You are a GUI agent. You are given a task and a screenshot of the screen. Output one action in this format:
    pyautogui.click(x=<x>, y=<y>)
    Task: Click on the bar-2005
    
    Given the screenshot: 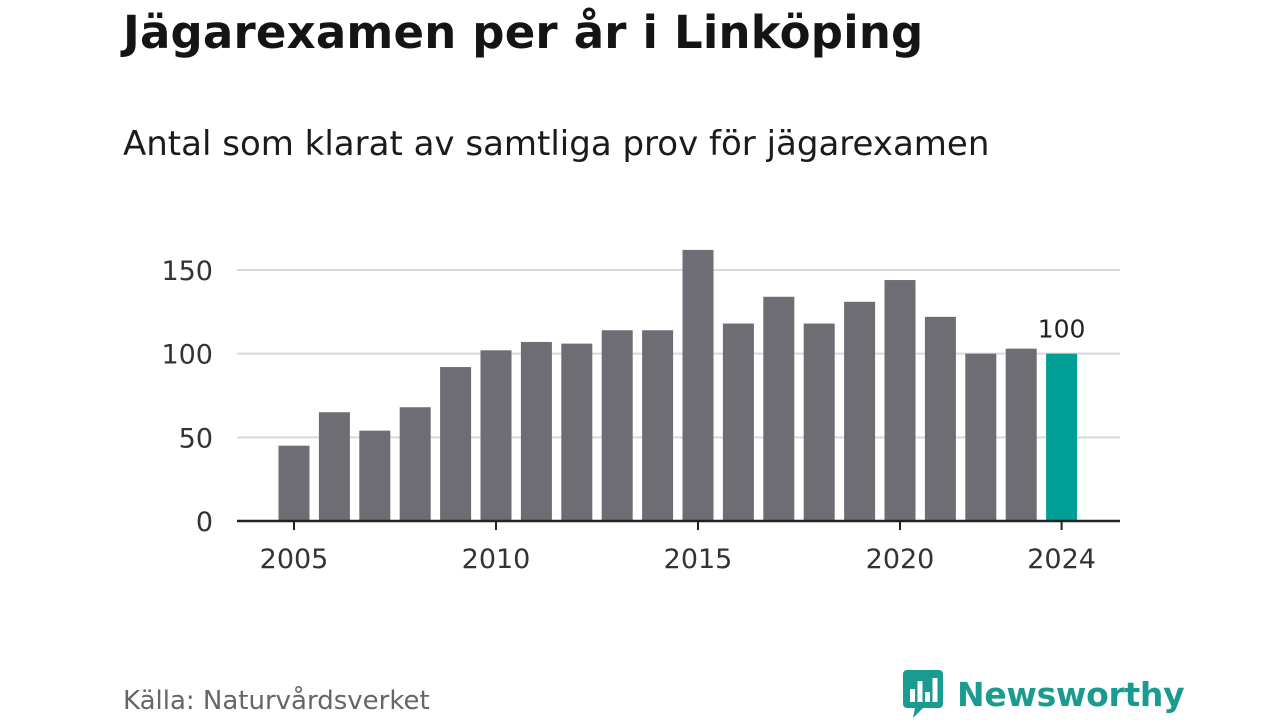 What is the action you would take?
    pyautogui.click(x=294, y=483)
    